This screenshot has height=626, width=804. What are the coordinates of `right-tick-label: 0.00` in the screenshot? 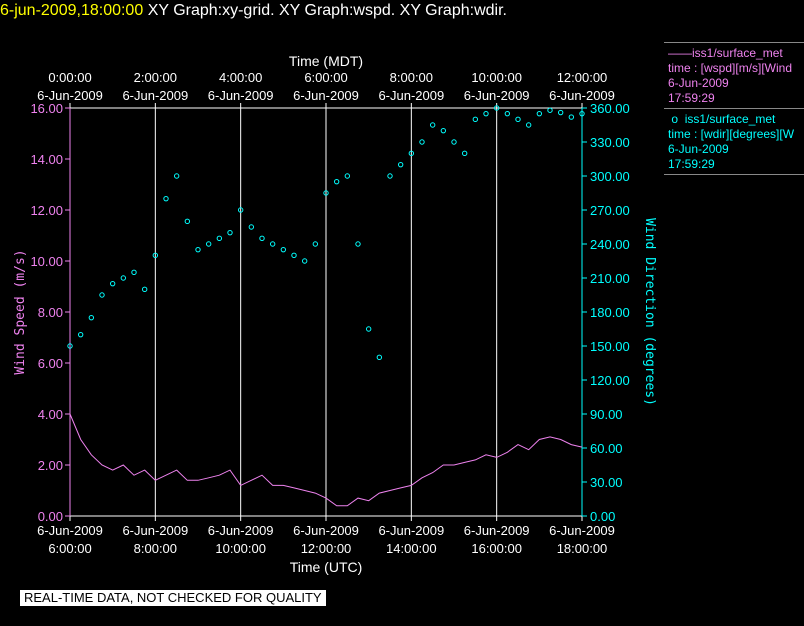 It's located at (602, 516).